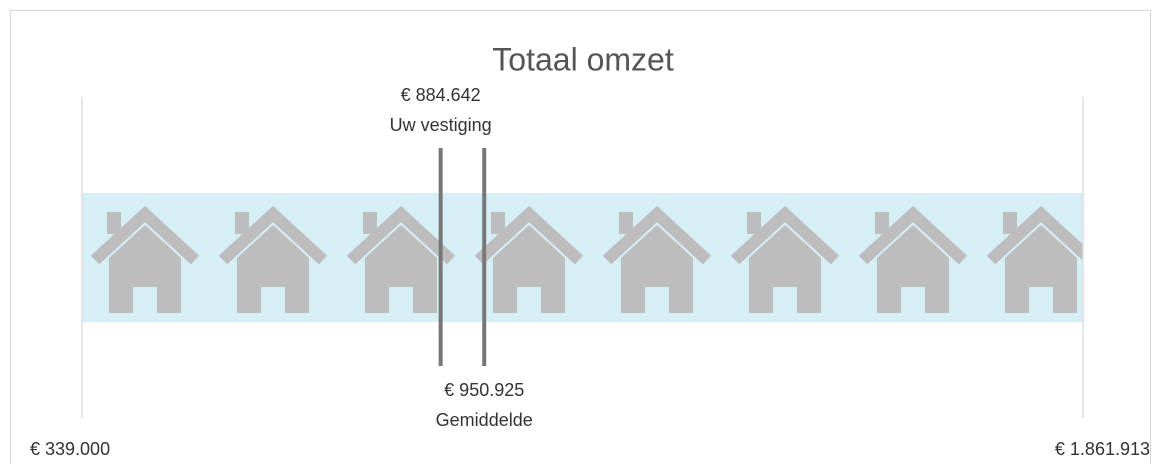 This screenshot has width=1154, height=464. Describe the element at coordinates (484, 390) in the screenshot. I see `value-label: € 950.925` at that location.